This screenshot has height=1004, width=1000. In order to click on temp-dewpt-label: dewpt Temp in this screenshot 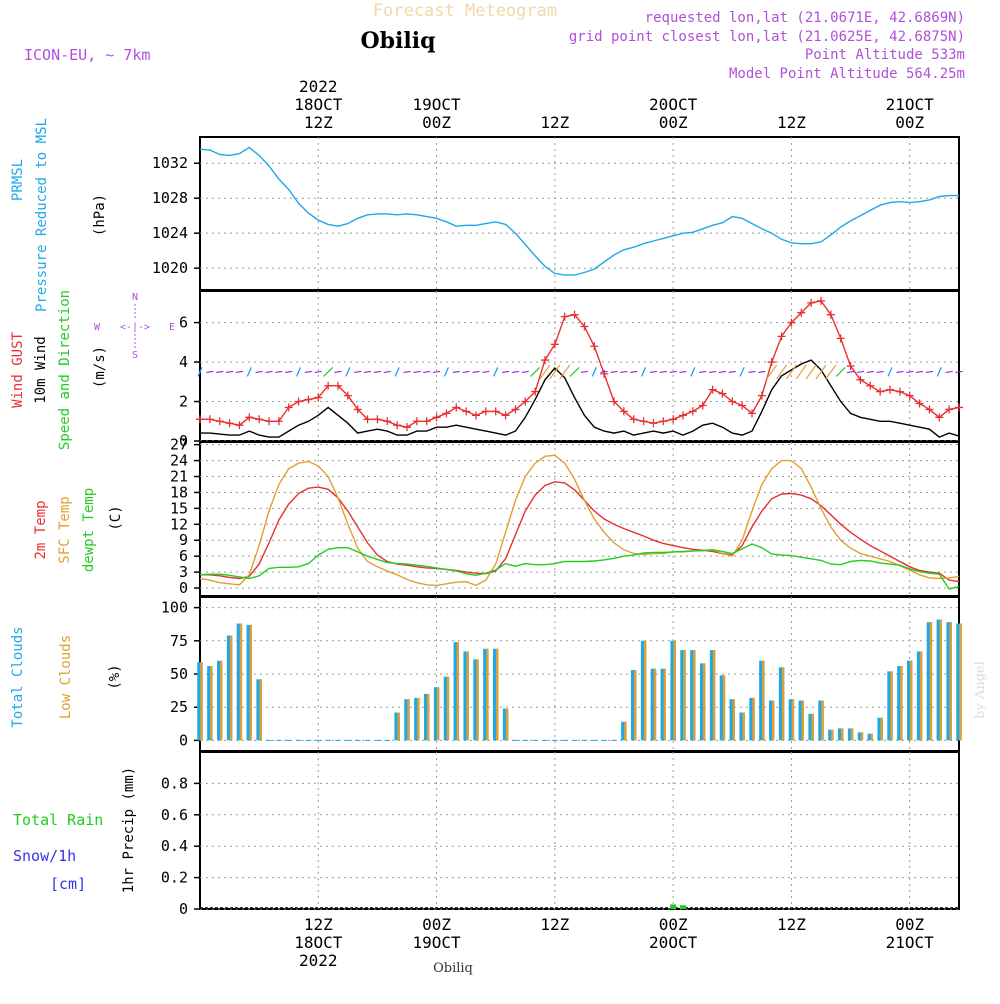, I will do `click(89, 530)`.